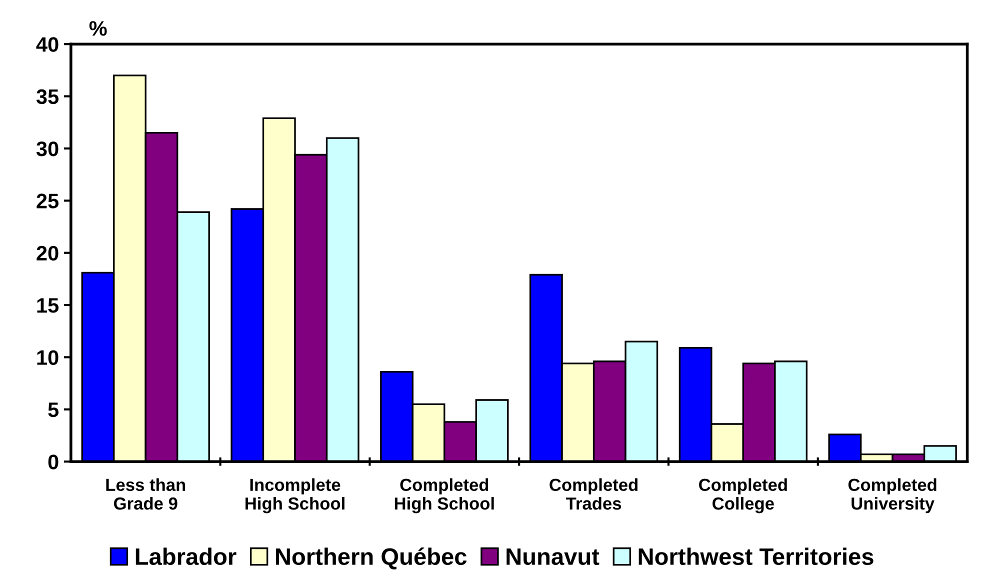 The height and width of the screenshot is (588, 985). What do you see at coordinates (594, 494) in the screenshot?
I see `x-tick-label: Completed Trades` at bounding box center [594, 494].